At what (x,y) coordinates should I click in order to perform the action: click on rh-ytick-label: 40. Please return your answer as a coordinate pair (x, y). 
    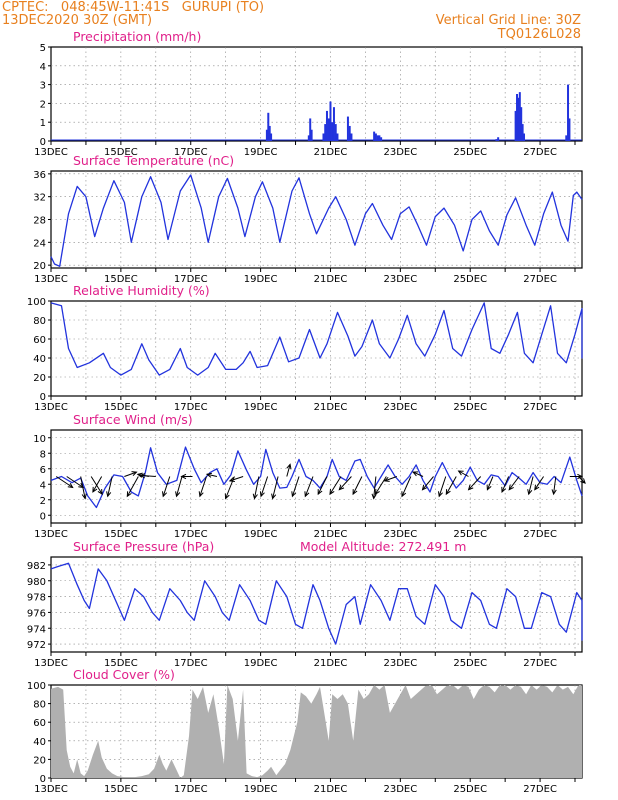
    Looking at the image, I should click on (39, 359).